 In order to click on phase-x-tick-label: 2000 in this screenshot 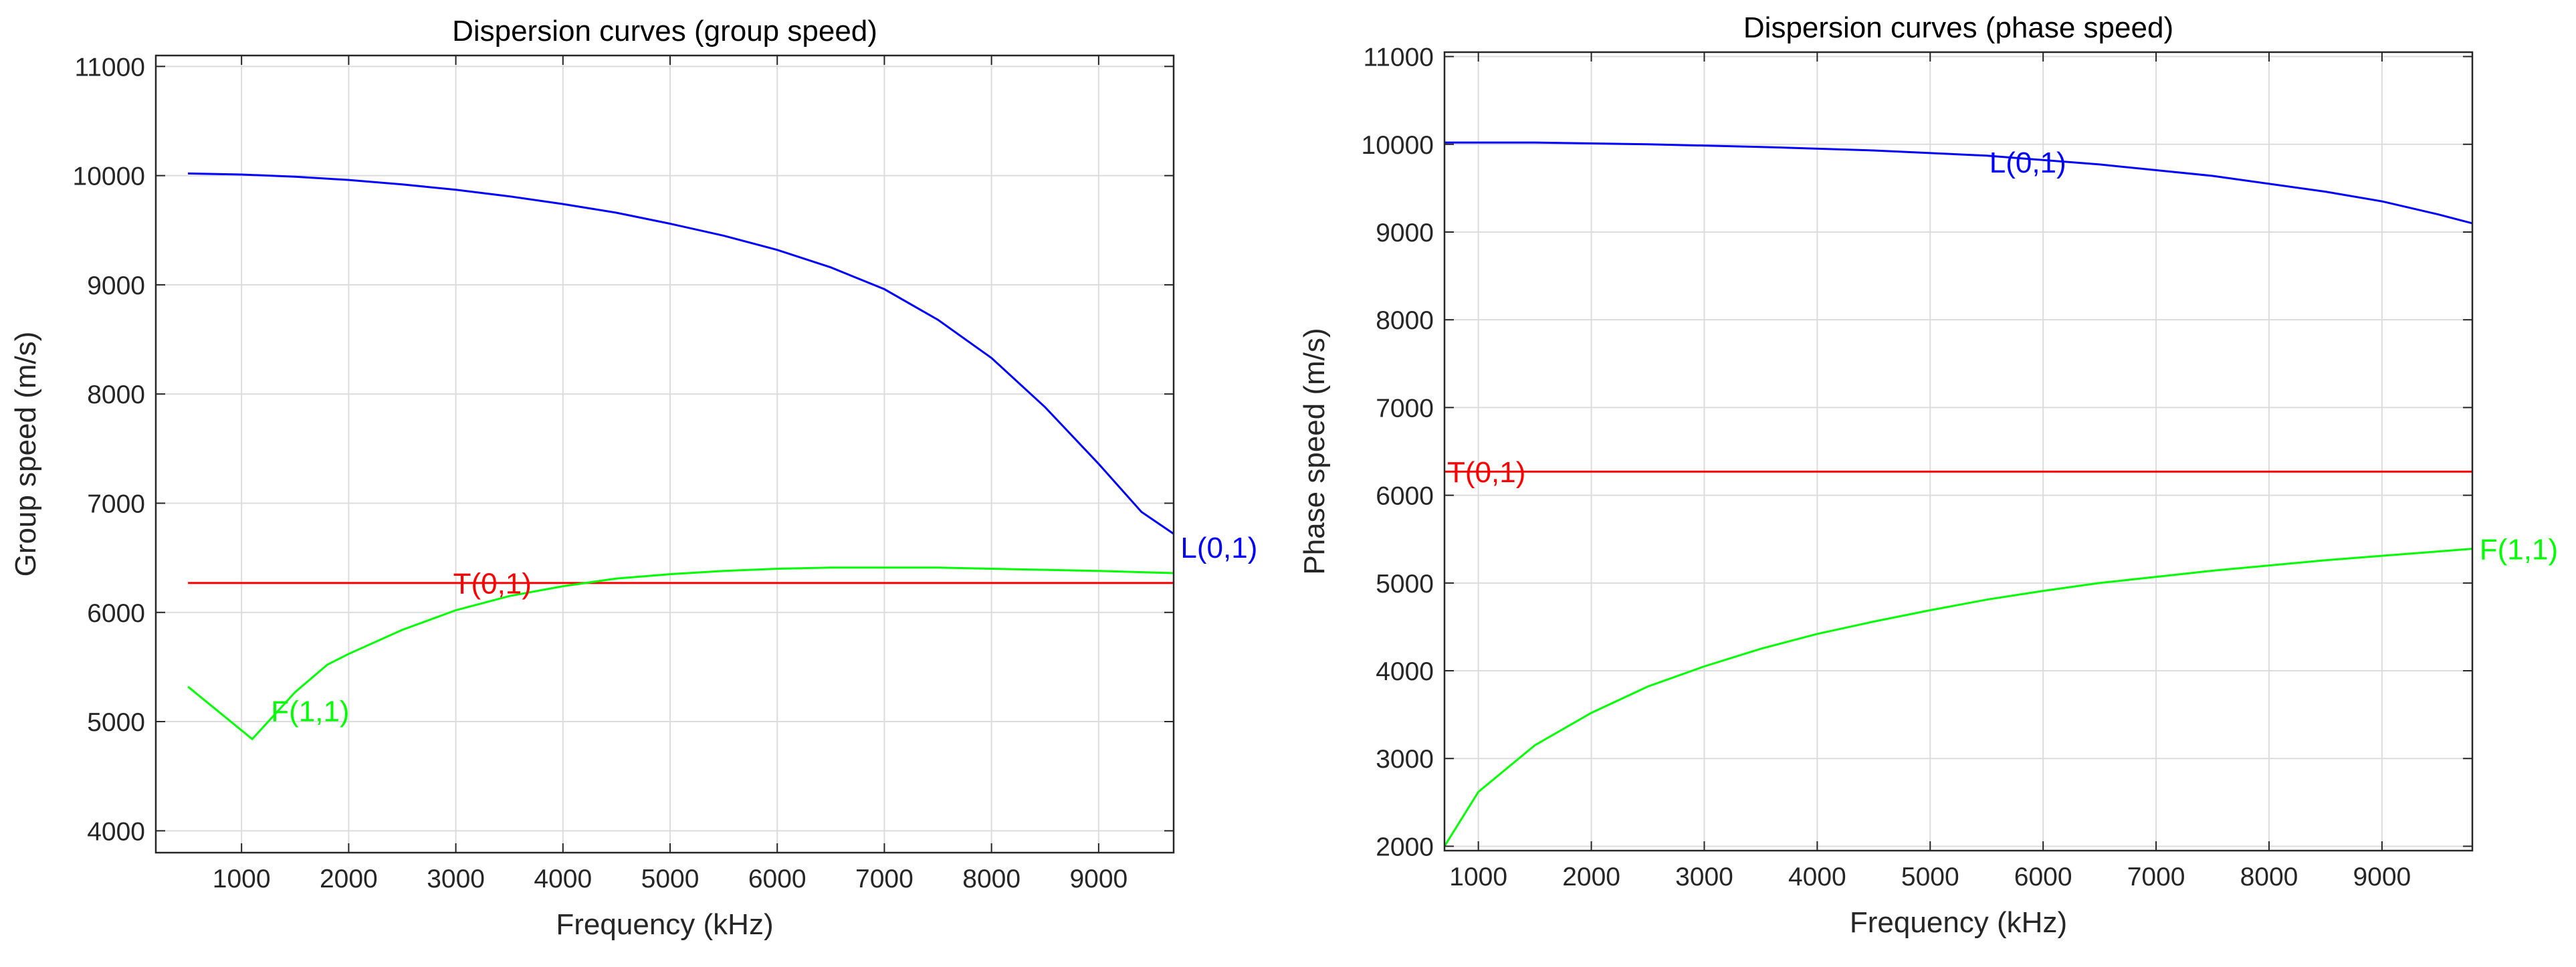, I will do `click(1591, 877)`.